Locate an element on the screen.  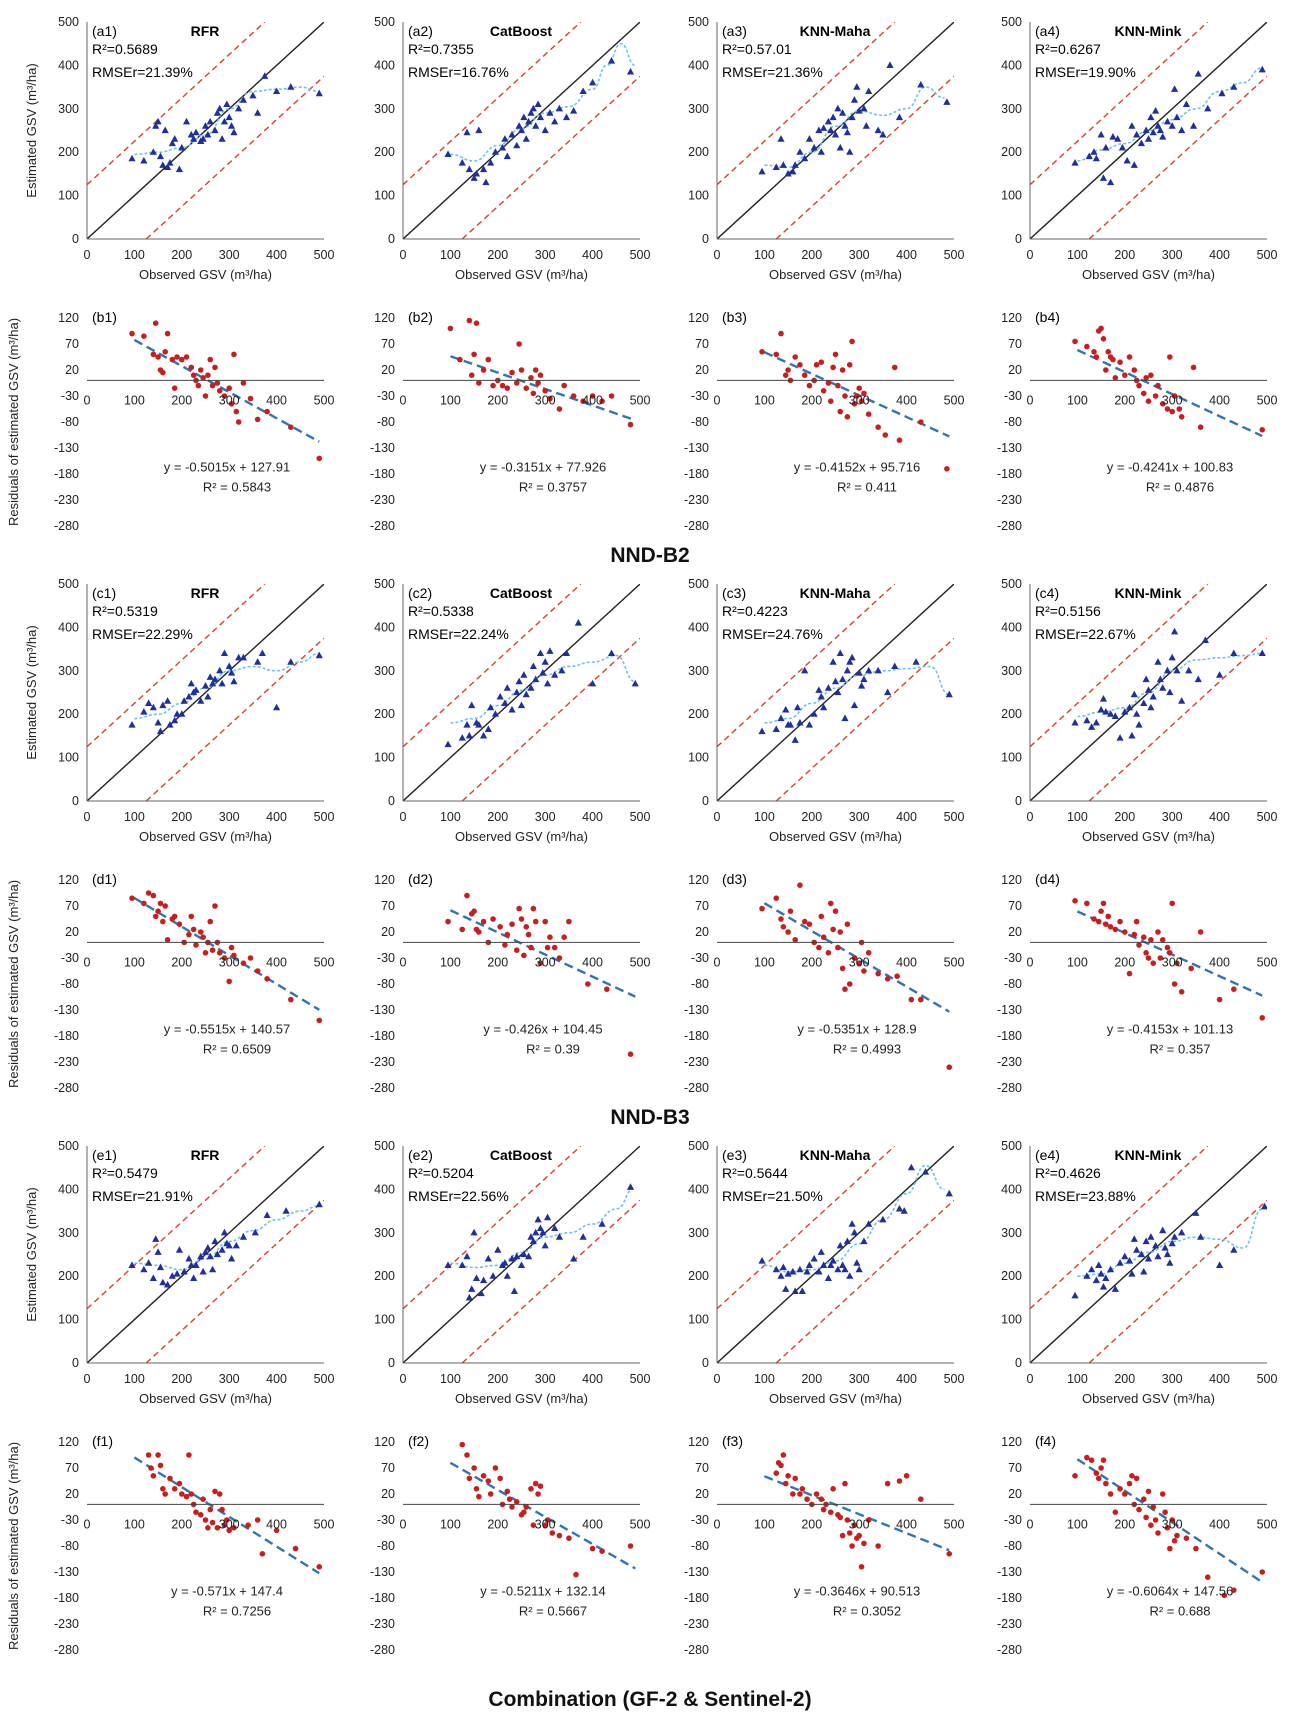
y-tick-label: 100 is located at coordinates (698, 758).